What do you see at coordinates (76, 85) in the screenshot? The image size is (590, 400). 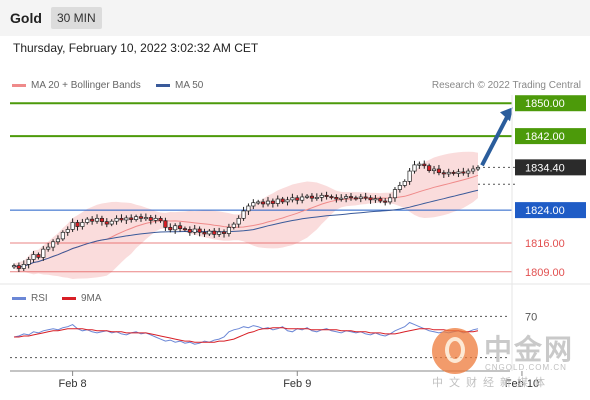 I see `legend-ma20: MA 20 + Bollinger Bands` at bounding box center [76, 85].